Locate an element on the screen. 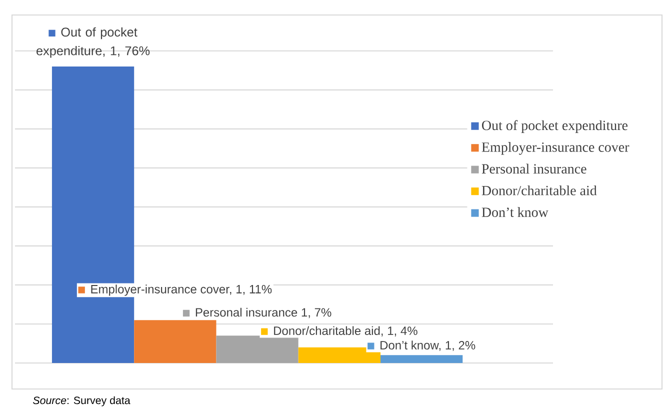 The height and width of the screenshot is (414, 669). data-label: Personal insurance 1, 7% is located at coordinates (264, 313).